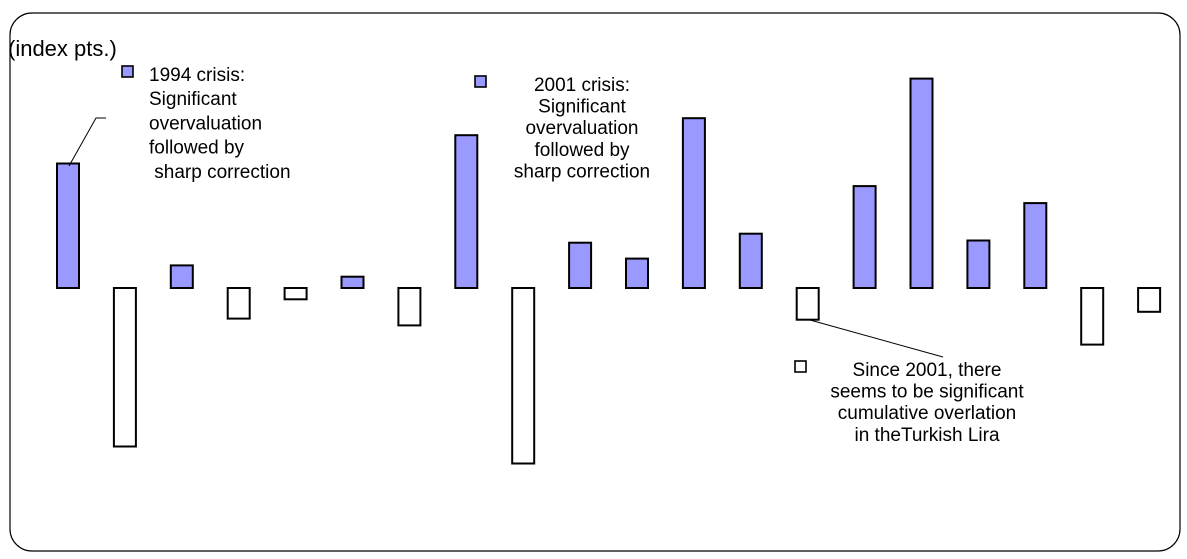 The height and width of the screenshot is (559, 1187). I want to click on annotation-line: Since 2001, there, so click(927, 370).